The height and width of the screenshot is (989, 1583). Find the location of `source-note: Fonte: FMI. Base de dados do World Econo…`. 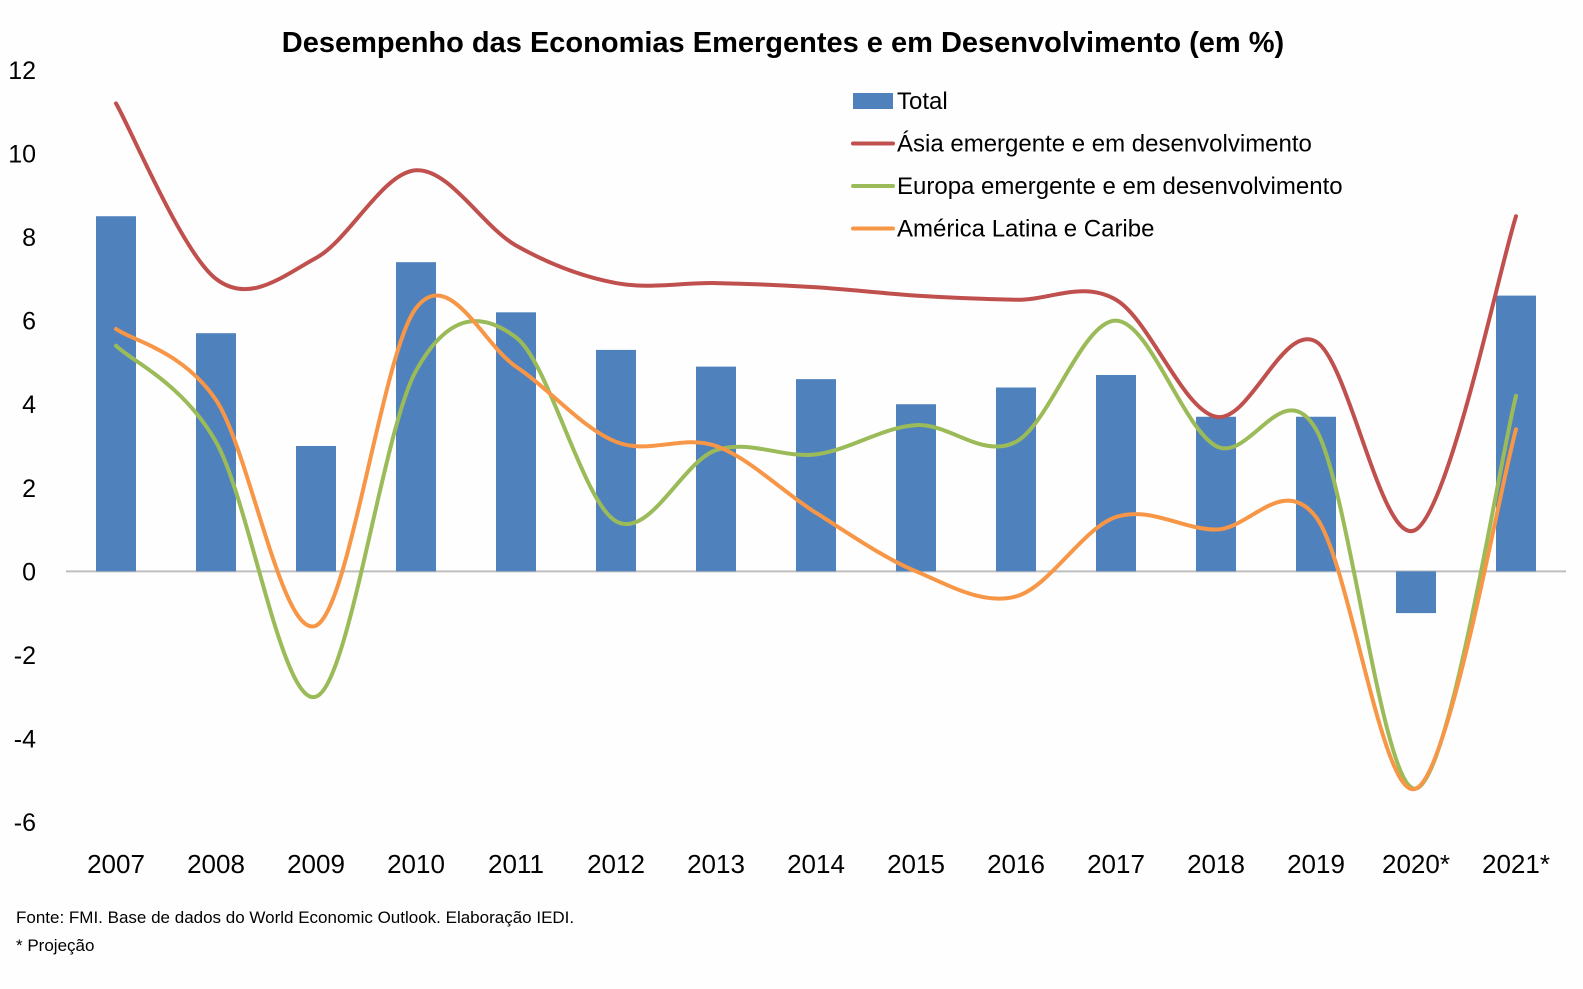

source-note: Fonte: FMI. Base de dados do World Econo… is located at coordinates (295, 917).